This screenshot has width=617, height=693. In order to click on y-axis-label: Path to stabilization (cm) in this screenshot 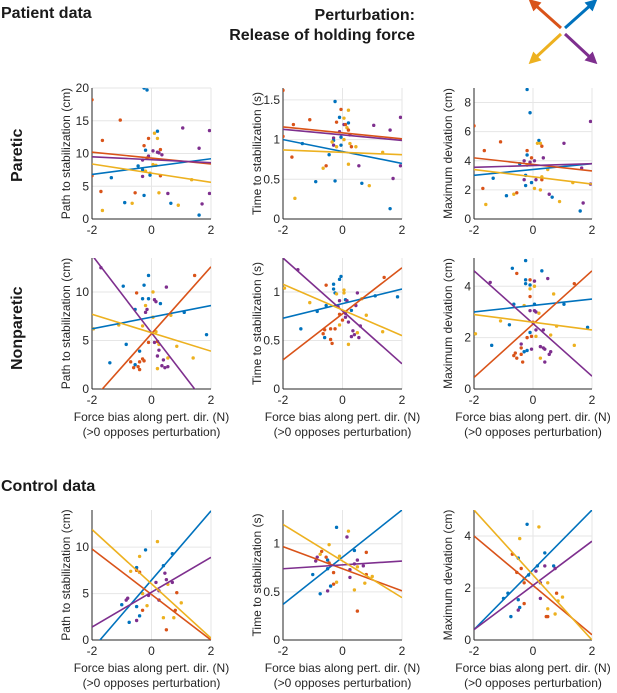, I will do `click(66, 323)`.